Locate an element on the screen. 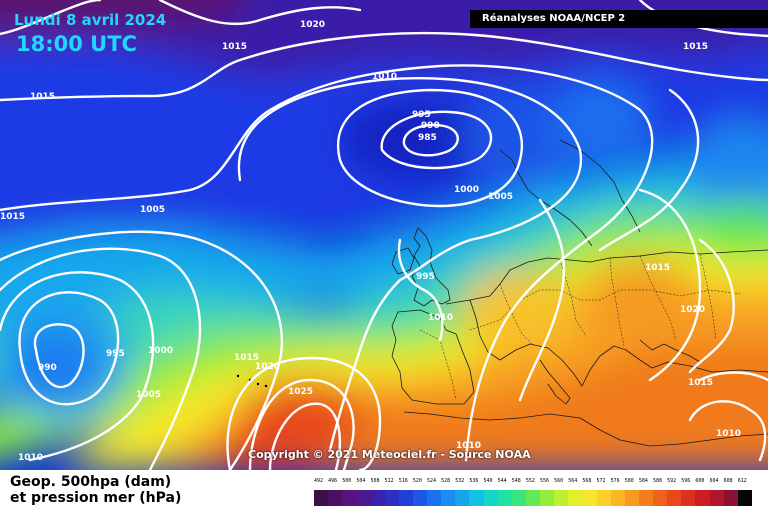  isobar-1005-sw is located at coordinates (101, 358).